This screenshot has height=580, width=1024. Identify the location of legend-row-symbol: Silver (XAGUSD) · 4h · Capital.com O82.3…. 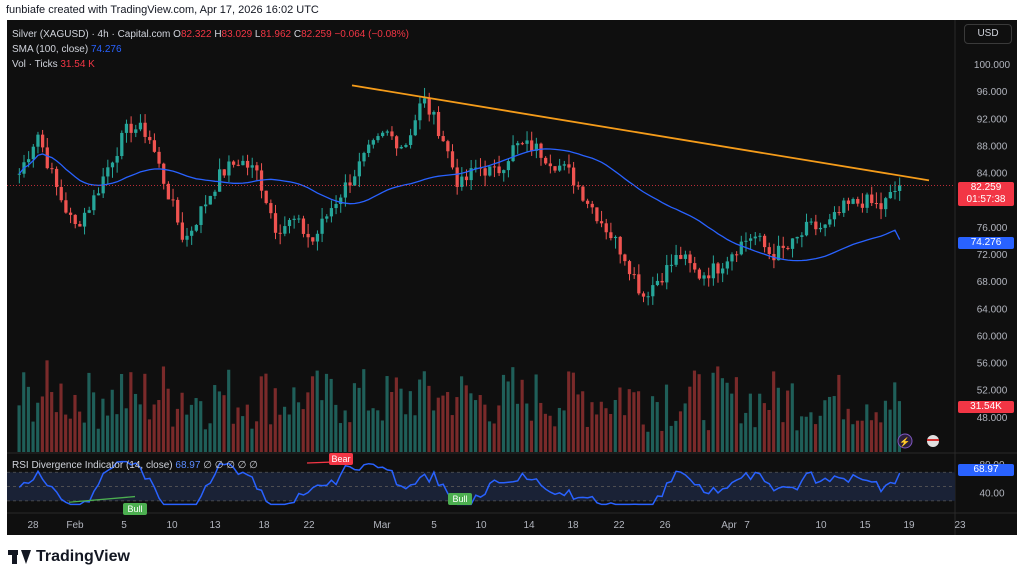
(210, 34).